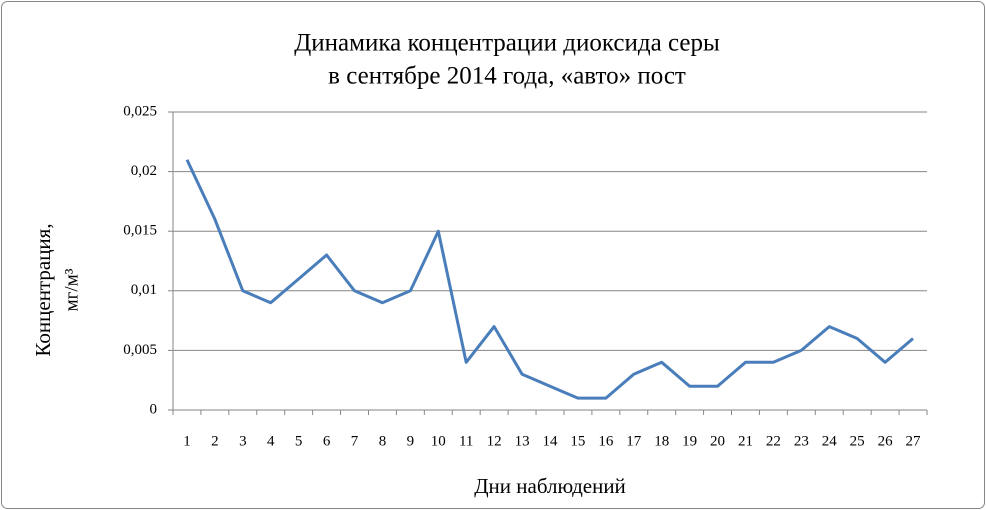 This screenshot has width=986, height=510. I want to click on x-axis-title: Дни наблюдений, so click(550, 486).